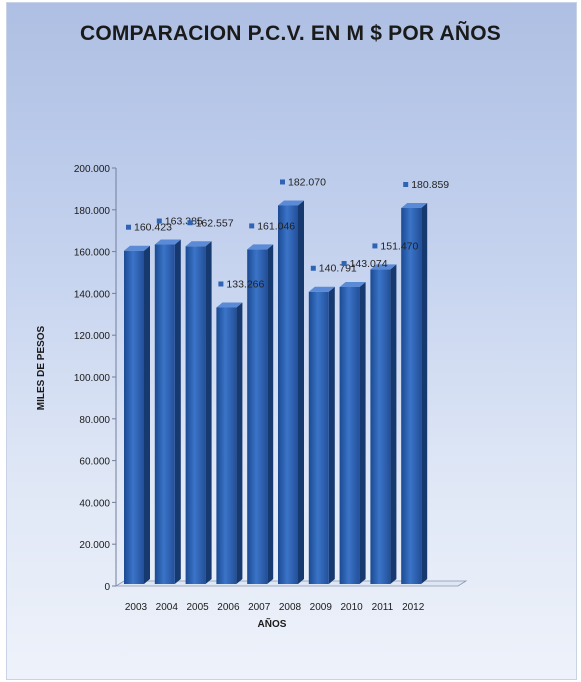 Image resolution: width=581 pixels, height=682 pixels. Describe the element at coordinates (92, 253) in the screenshot. I see `y-tick-label: 160.000` at that location.